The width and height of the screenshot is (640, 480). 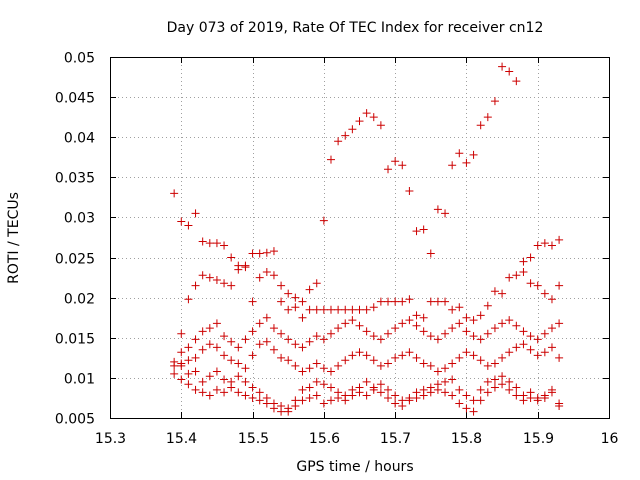 What do you see at coordinates (75, 99) in the screenshot?
I see `y-tick-label: 0.045` at bounding box center [75, 99].